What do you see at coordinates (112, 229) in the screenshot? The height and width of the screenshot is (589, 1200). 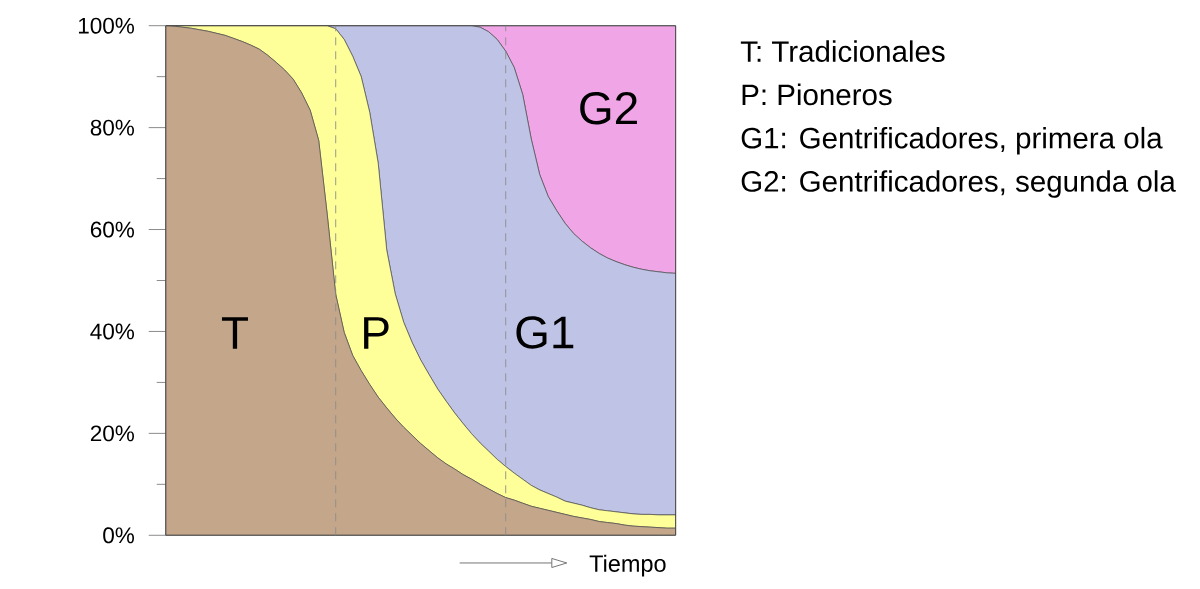 I see `y-tick-label: 60%` at bounding box center [112, 229].